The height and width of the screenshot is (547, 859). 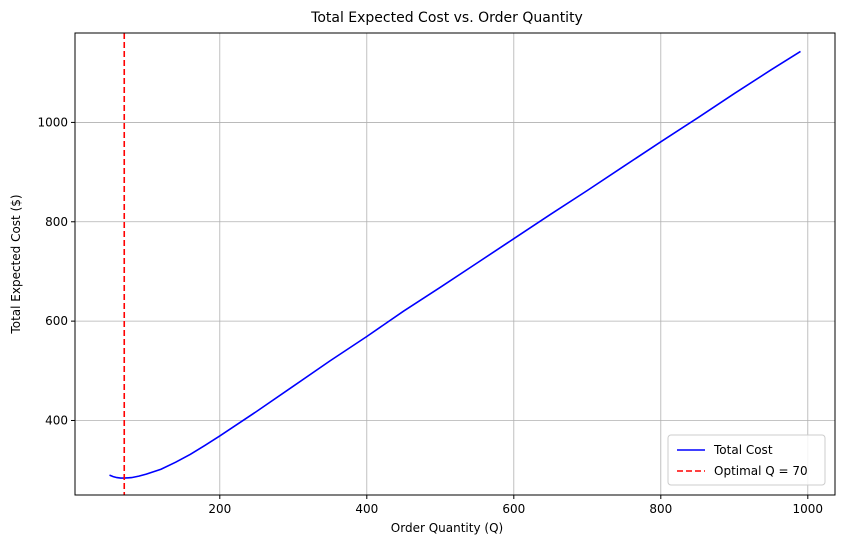 I want to click on y-tick-label: 600, so click(x=56, y=321).